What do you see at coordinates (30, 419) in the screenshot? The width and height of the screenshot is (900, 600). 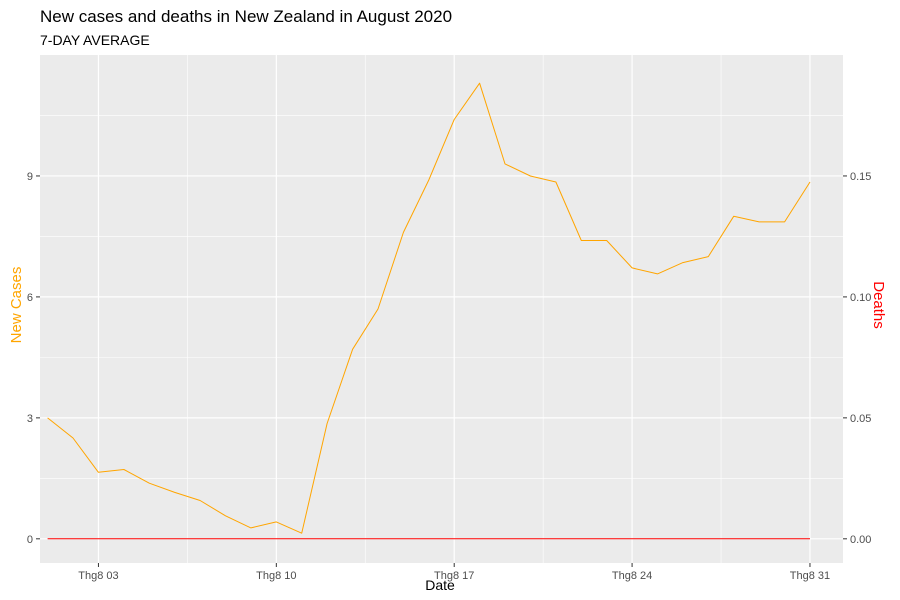 I see `y-left-tick-label: 3` at bounding box center [30, 419].